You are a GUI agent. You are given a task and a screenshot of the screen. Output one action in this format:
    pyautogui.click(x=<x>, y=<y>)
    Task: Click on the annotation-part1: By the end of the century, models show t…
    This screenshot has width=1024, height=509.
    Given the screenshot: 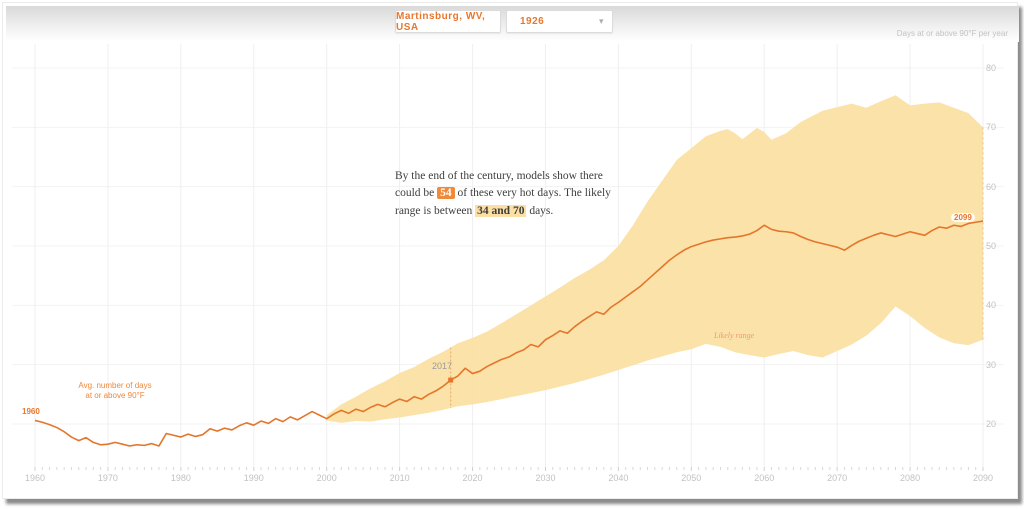 What is the action you would take?
    pyautogui.click(x=499, y=185)
    